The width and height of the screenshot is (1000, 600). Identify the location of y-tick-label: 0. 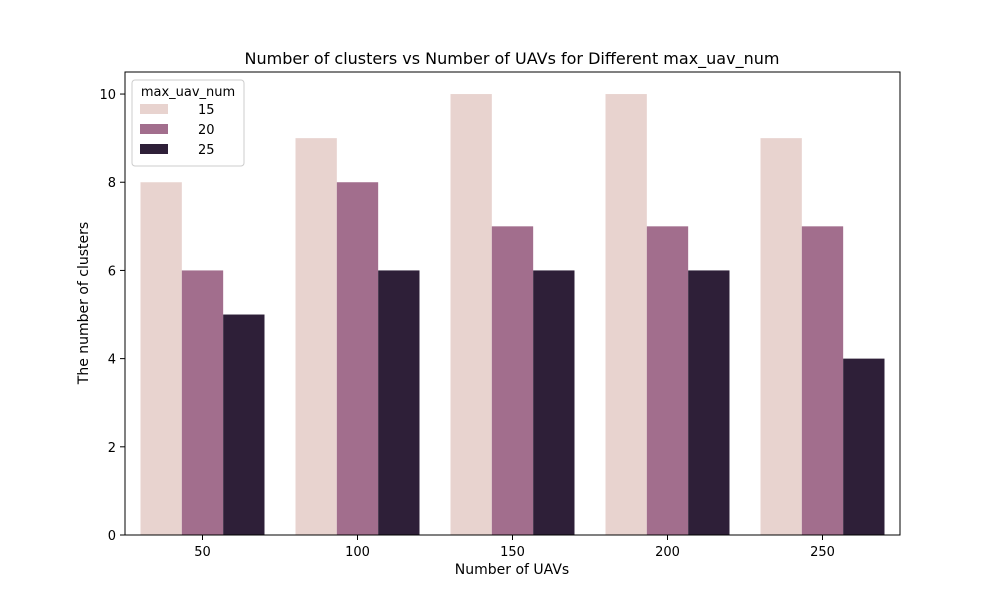
(112, 536).